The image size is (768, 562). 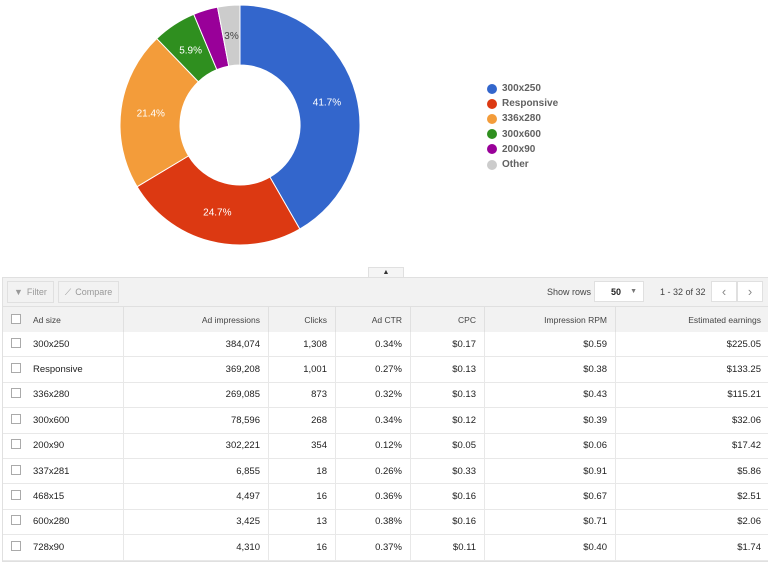 What do you see at coordinates (633, 291) in the screenshot?
I see `dropdown-arrow-icon: ▼` at bounding box center [633, 291].